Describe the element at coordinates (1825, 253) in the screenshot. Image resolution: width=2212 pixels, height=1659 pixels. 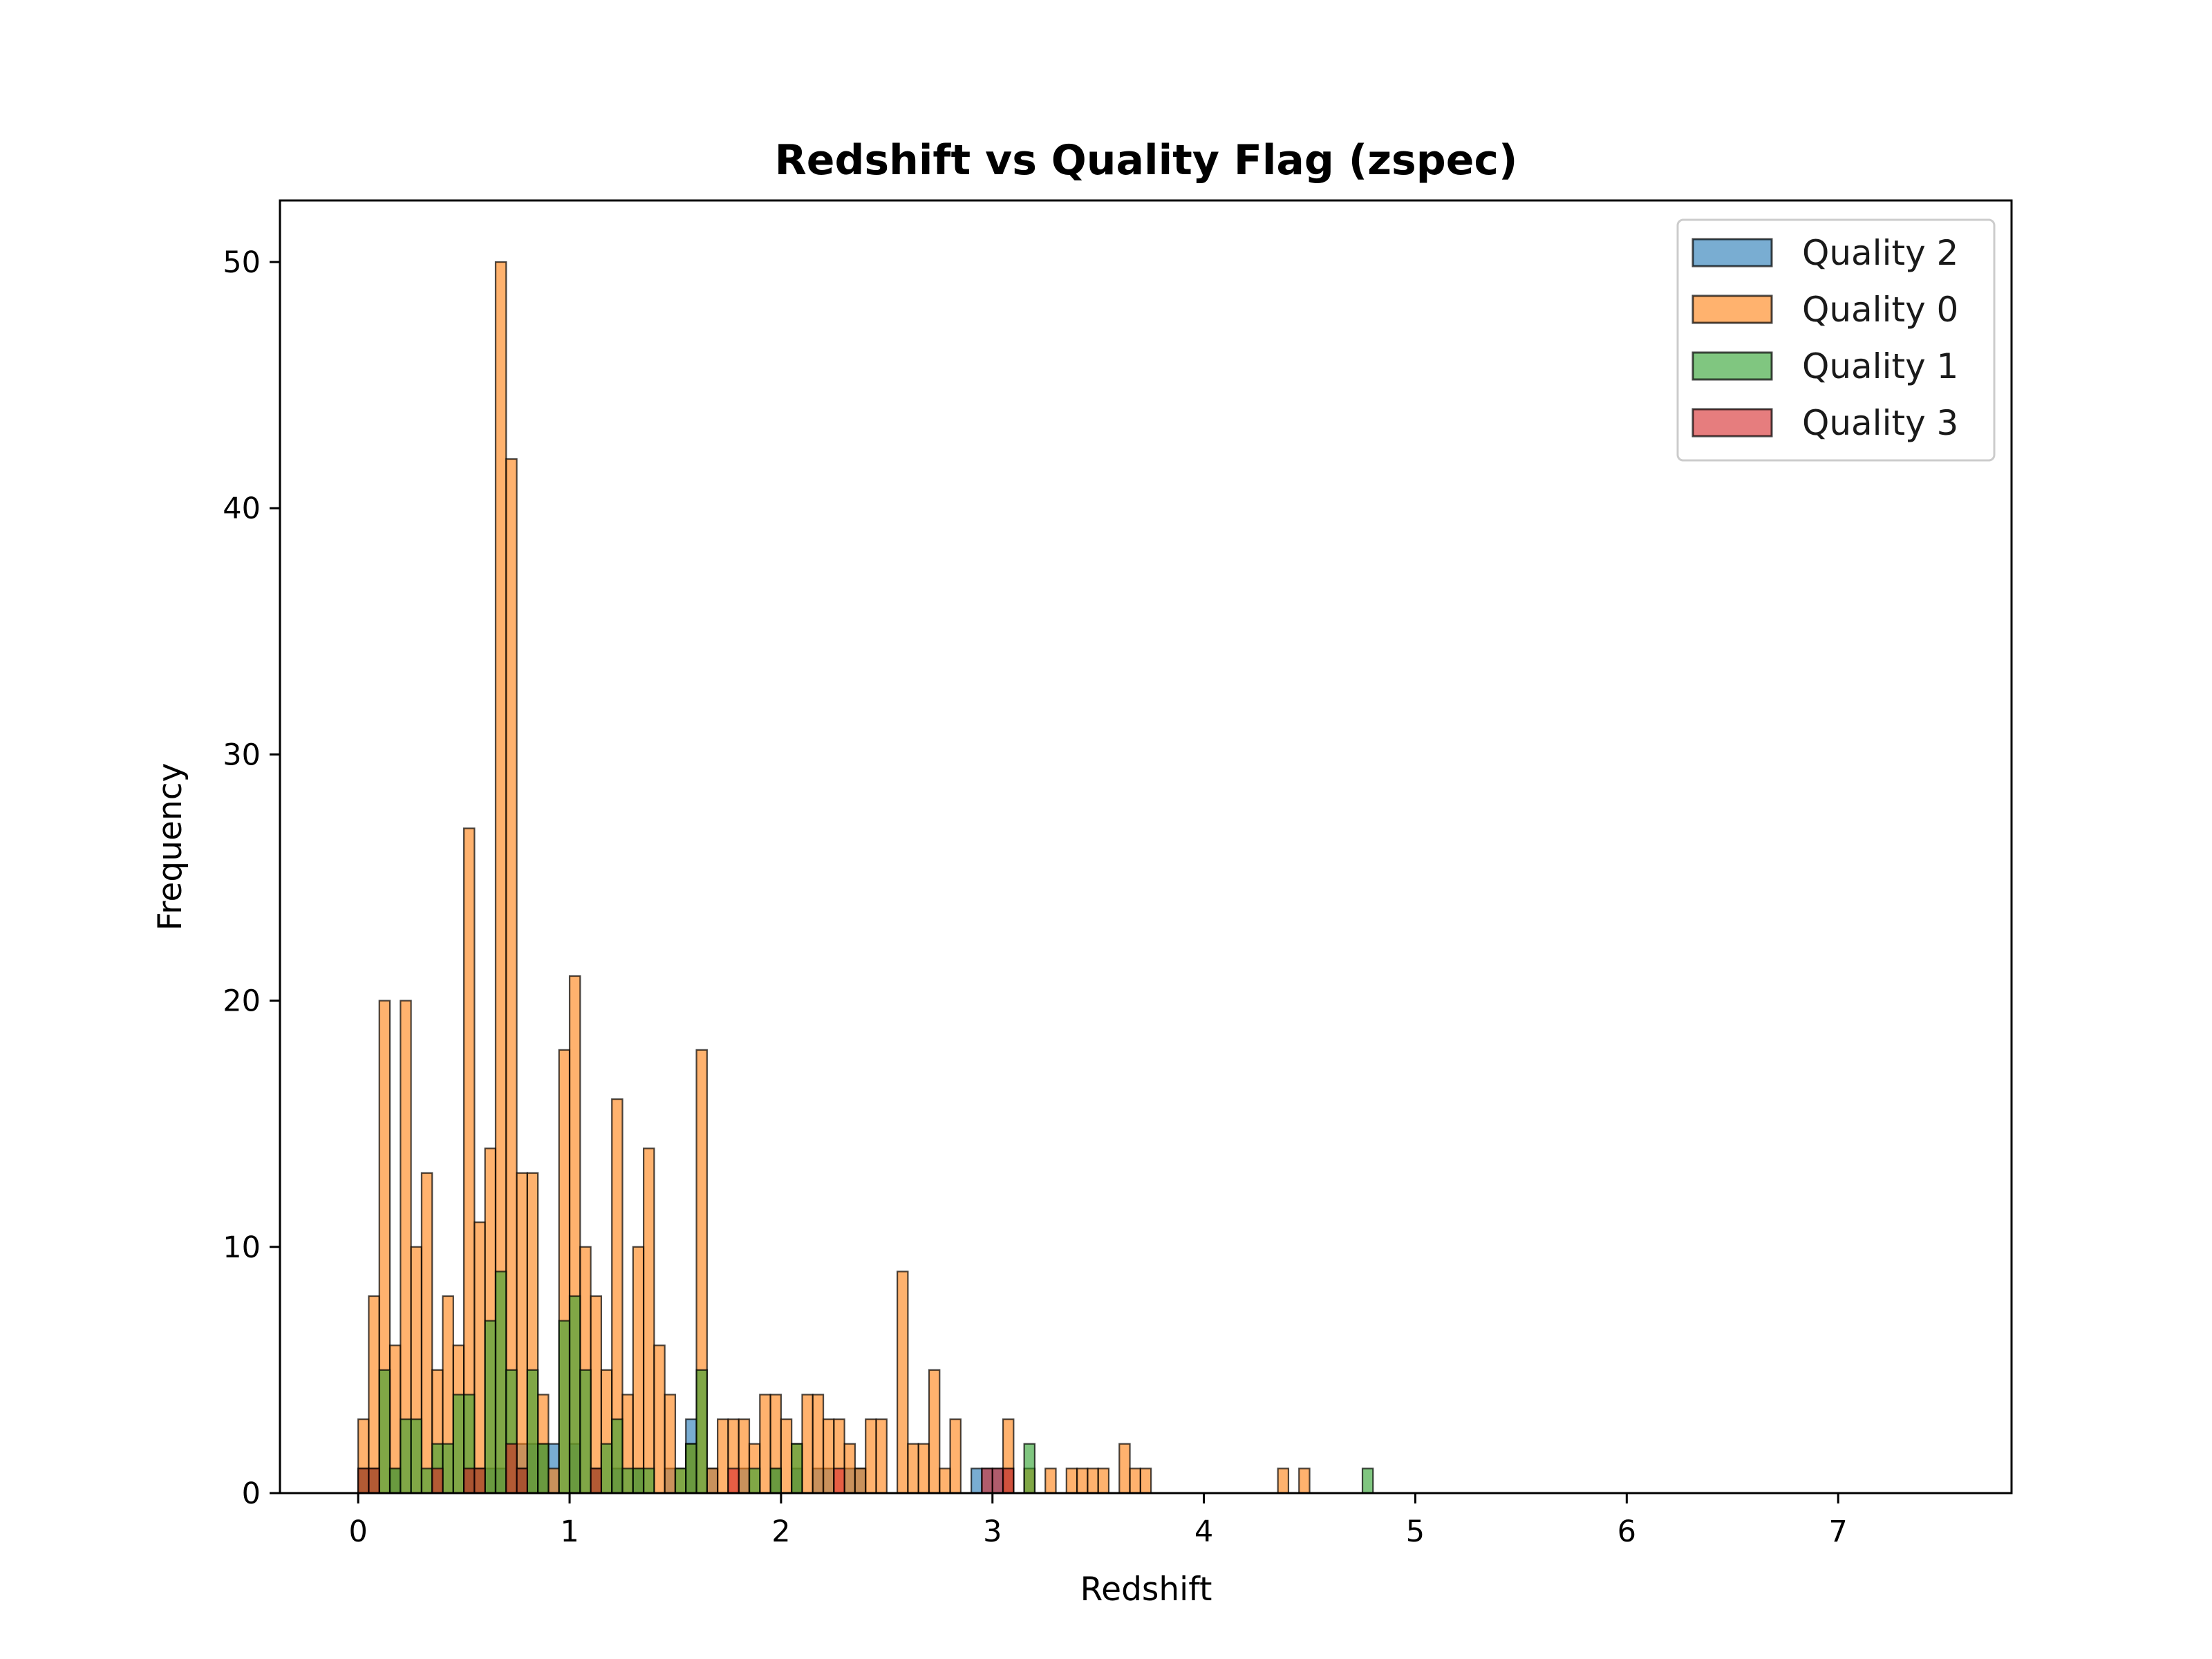
I see `legend-item: Quality 2` at that location.